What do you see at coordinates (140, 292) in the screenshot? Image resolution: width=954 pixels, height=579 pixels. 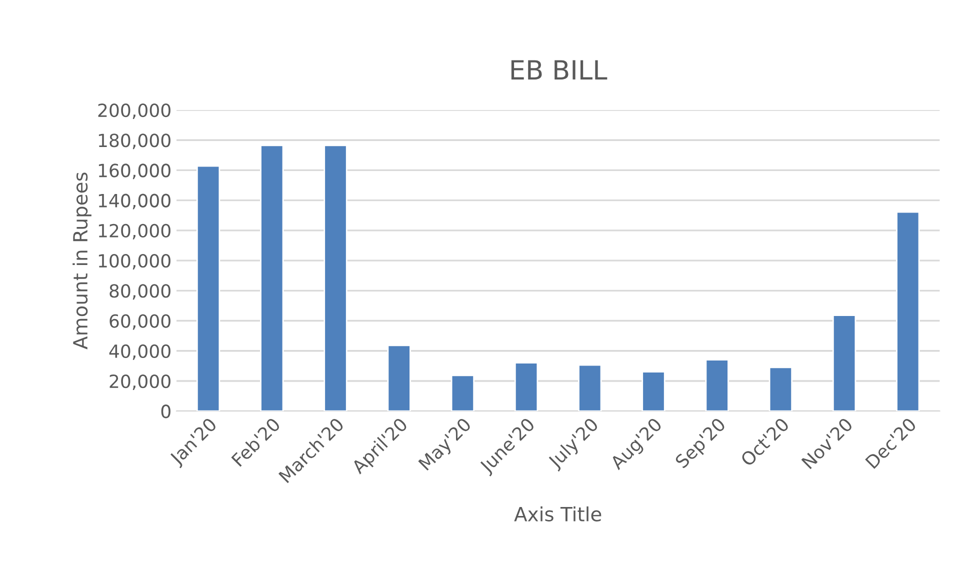 I see `y-tick-label: 80,000` at bounding box center [140, 292].